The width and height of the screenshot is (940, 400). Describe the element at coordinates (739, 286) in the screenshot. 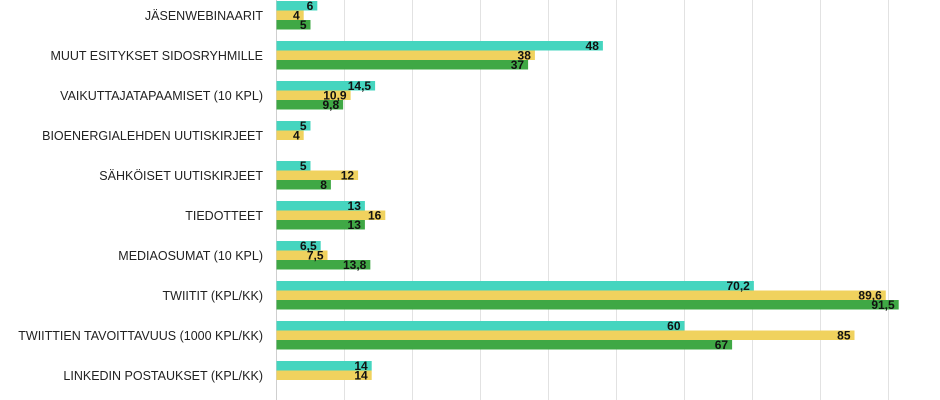

I see `data-label: 70,2` at that location.